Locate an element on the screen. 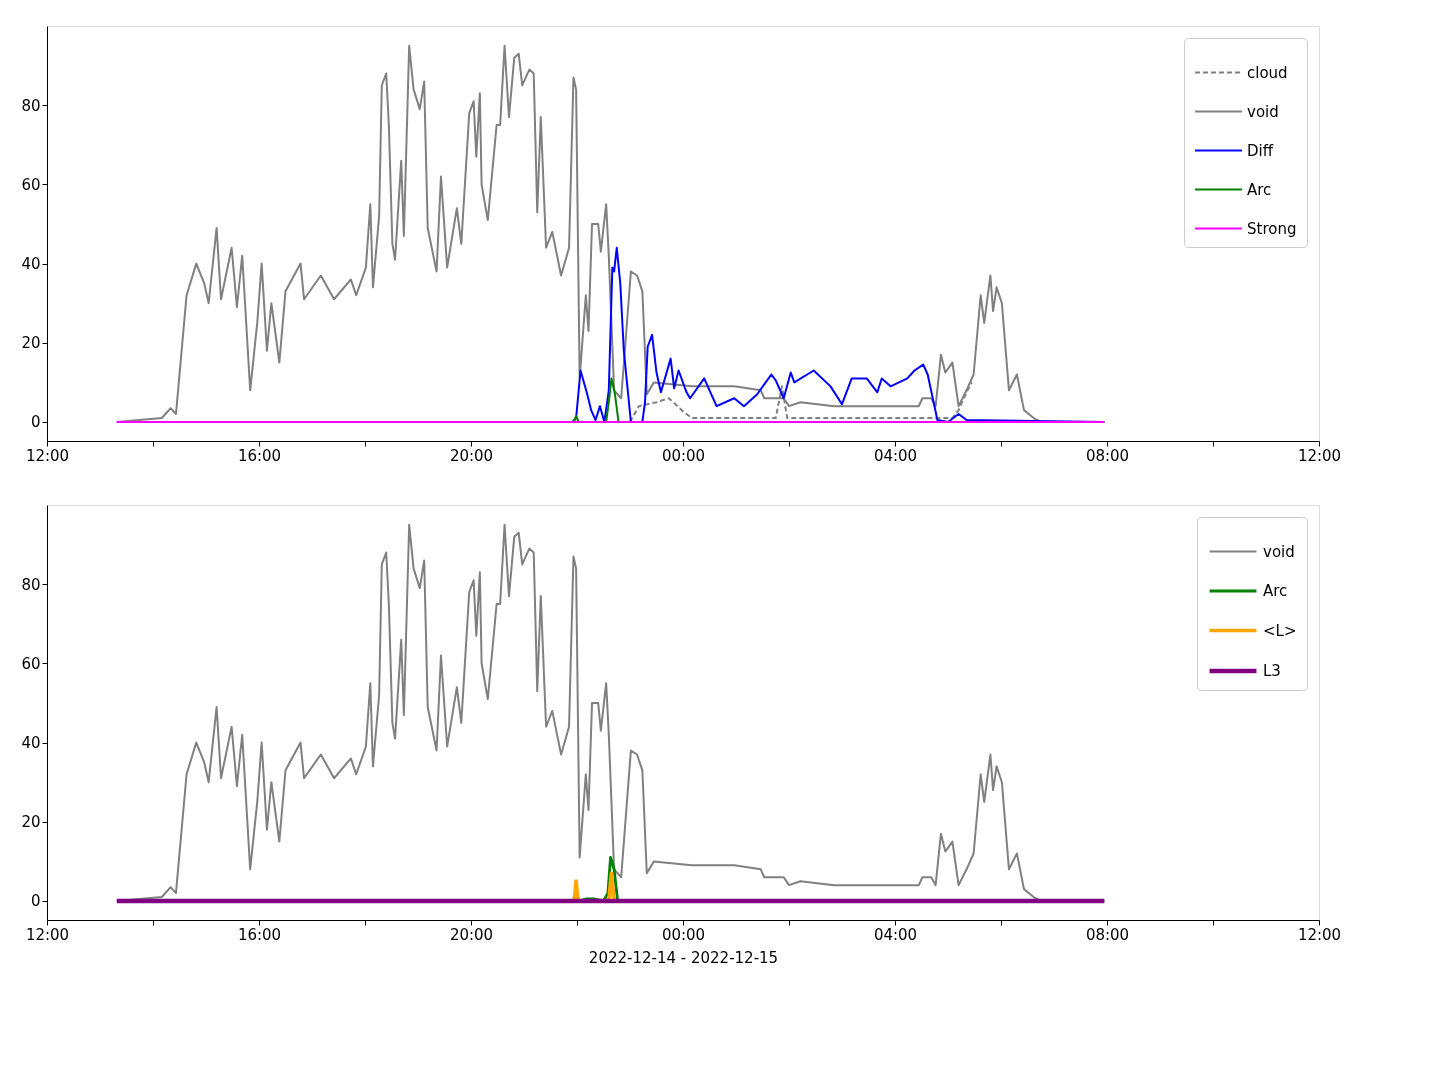 The height and width of the screenshot is (1080, 1440). legend-label: Strong is located at coordinates (1272, 228).